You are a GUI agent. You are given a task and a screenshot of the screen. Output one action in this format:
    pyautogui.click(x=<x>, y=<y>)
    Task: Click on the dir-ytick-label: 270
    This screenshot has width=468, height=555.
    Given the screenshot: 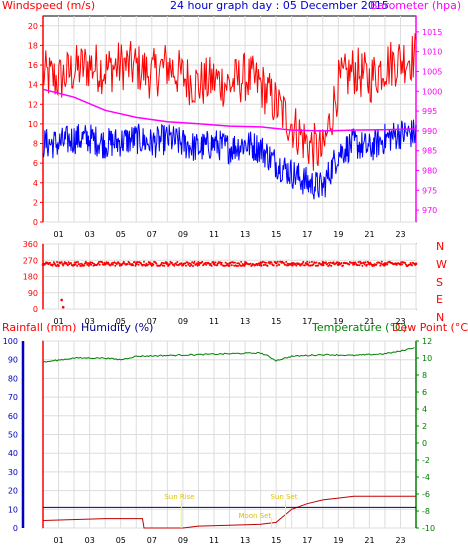 What is the action you would take?
    pyautogui.click(x=30, y=260)
    